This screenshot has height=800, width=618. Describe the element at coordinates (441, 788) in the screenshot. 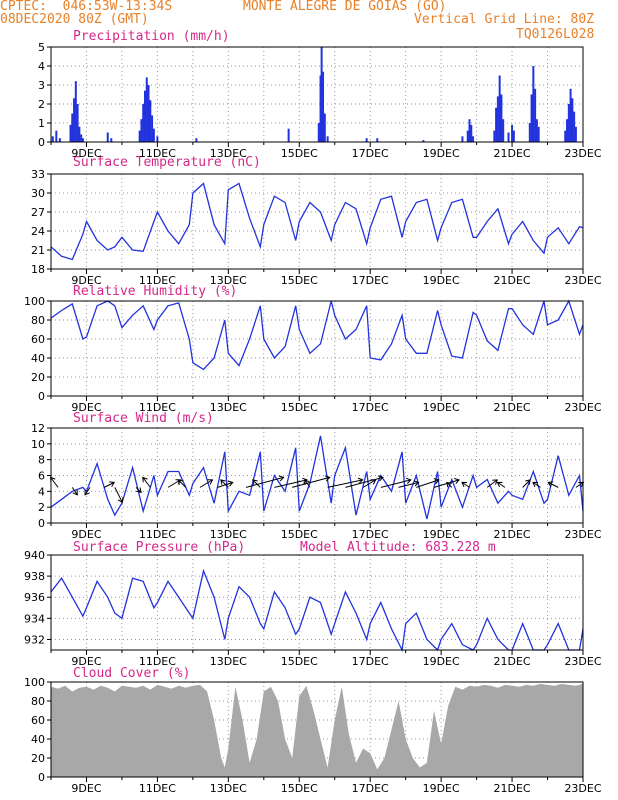

I see `cloud-xtick-label: 19DEC` at that location.